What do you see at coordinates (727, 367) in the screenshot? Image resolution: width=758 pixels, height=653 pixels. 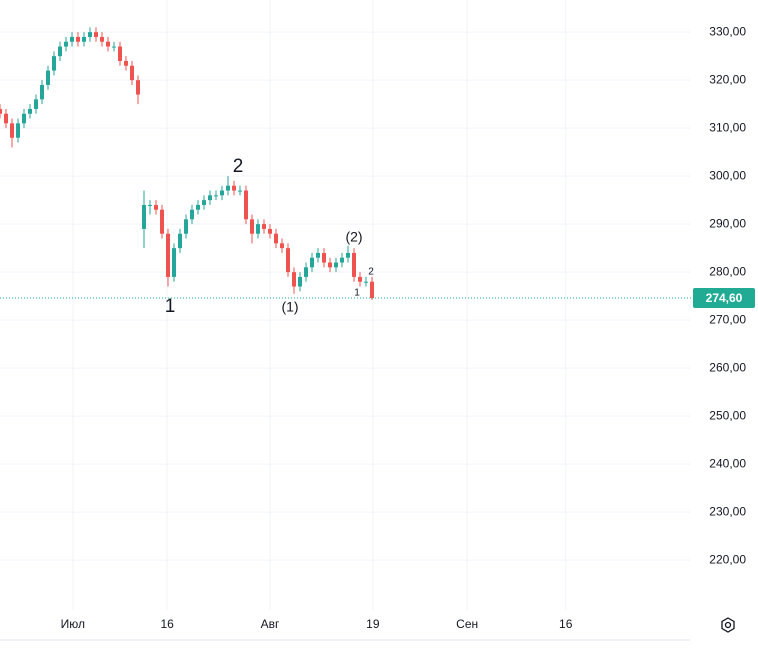 I see `y-tick-label: 260,00` at bounding box center [727, 367].